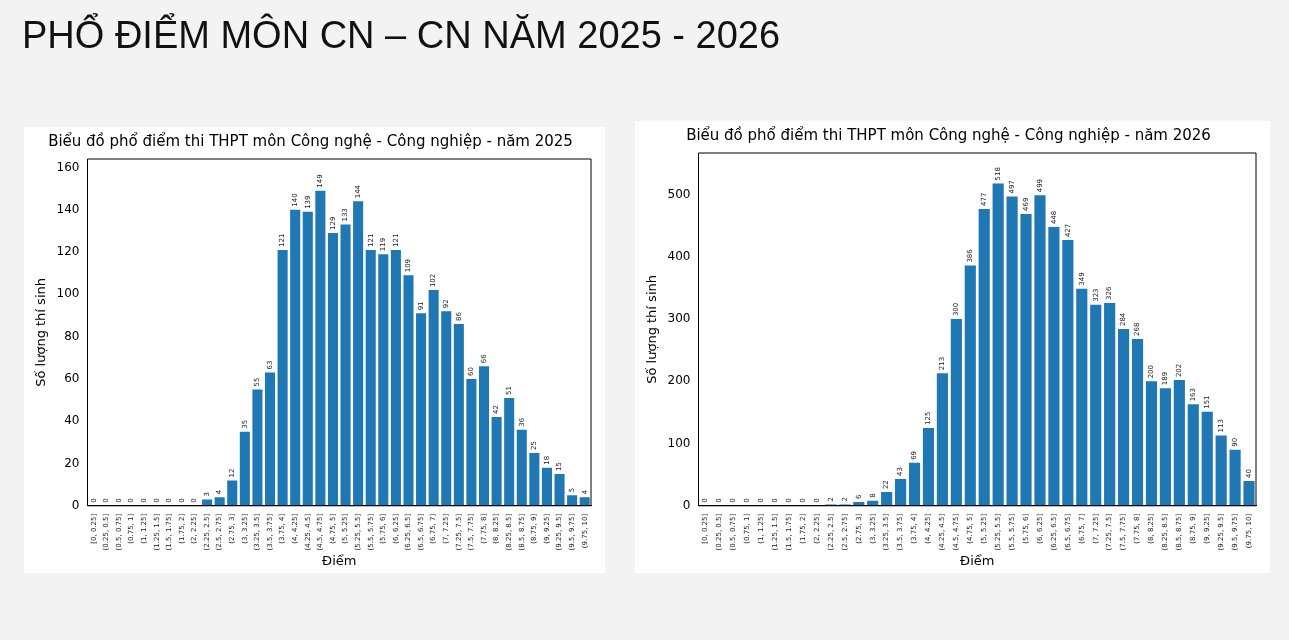  Describe the element at coordinates (68, 166) in the screenshot. I see `y-tick-label: 160` at that location.